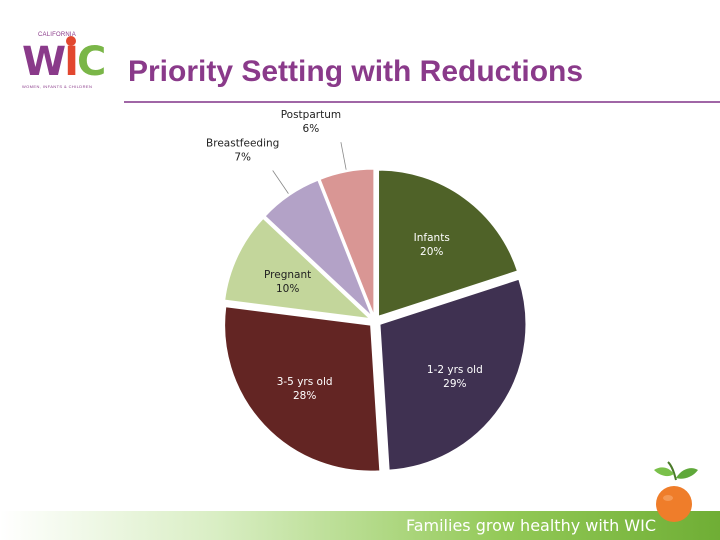 This screenshot has height=540, width=720. I want to click on pie-slice-group: Breastfeeding 7%, so click(289, 227).